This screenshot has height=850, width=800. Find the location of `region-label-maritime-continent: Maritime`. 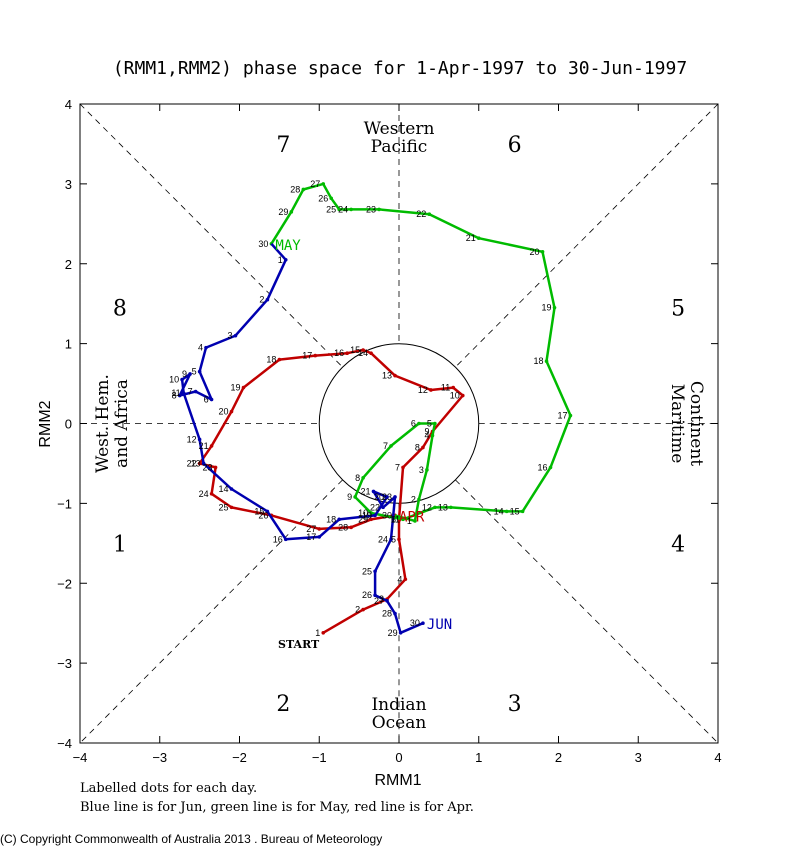

region-label-maritime-continent: Maritime is located at coordinates (677, 424).